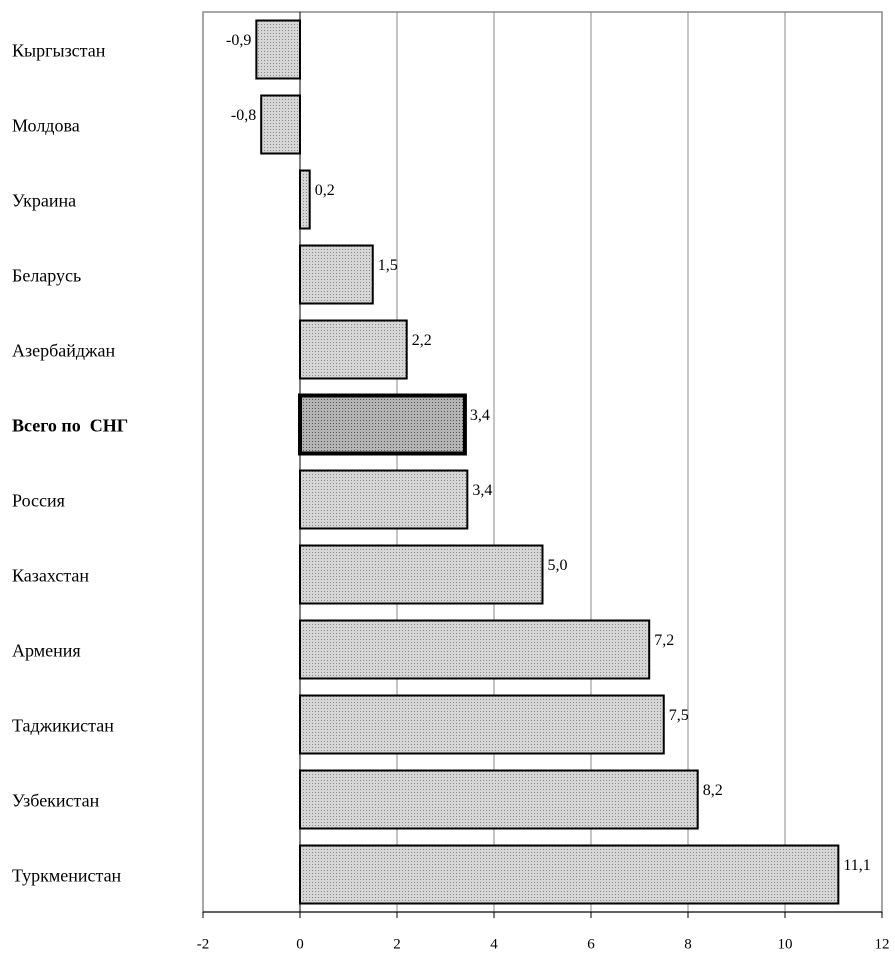  Describe the element at coordinates (59, 51) in the screenshot. I see `y-tick-label: Кыргызстан` at that location.